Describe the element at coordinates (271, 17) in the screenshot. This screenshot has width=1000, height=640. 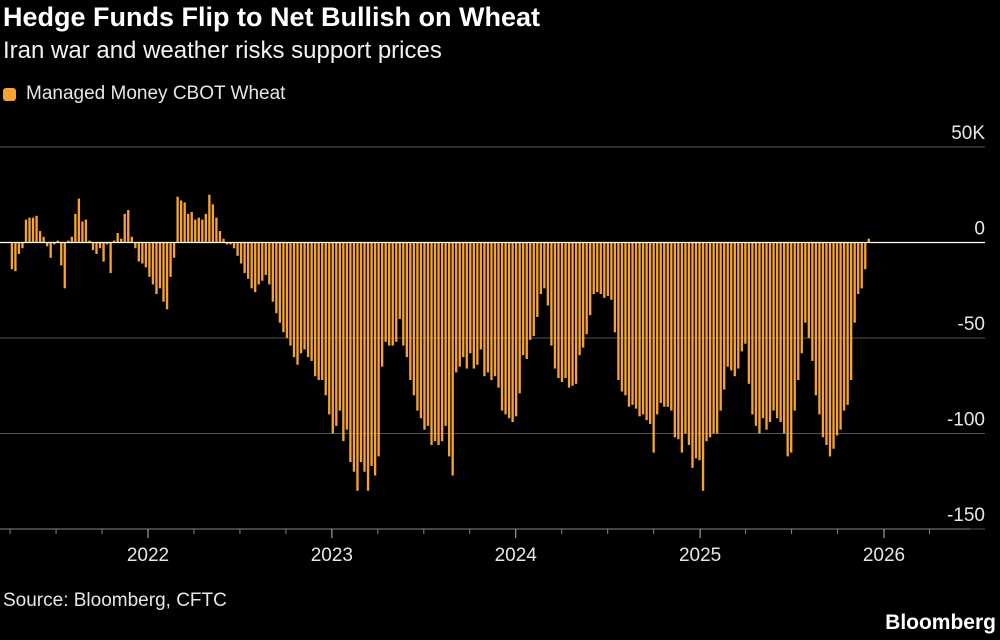
I see `chart-title: Hedge Funds Flip to Net Bullish on Wheat` at that location.